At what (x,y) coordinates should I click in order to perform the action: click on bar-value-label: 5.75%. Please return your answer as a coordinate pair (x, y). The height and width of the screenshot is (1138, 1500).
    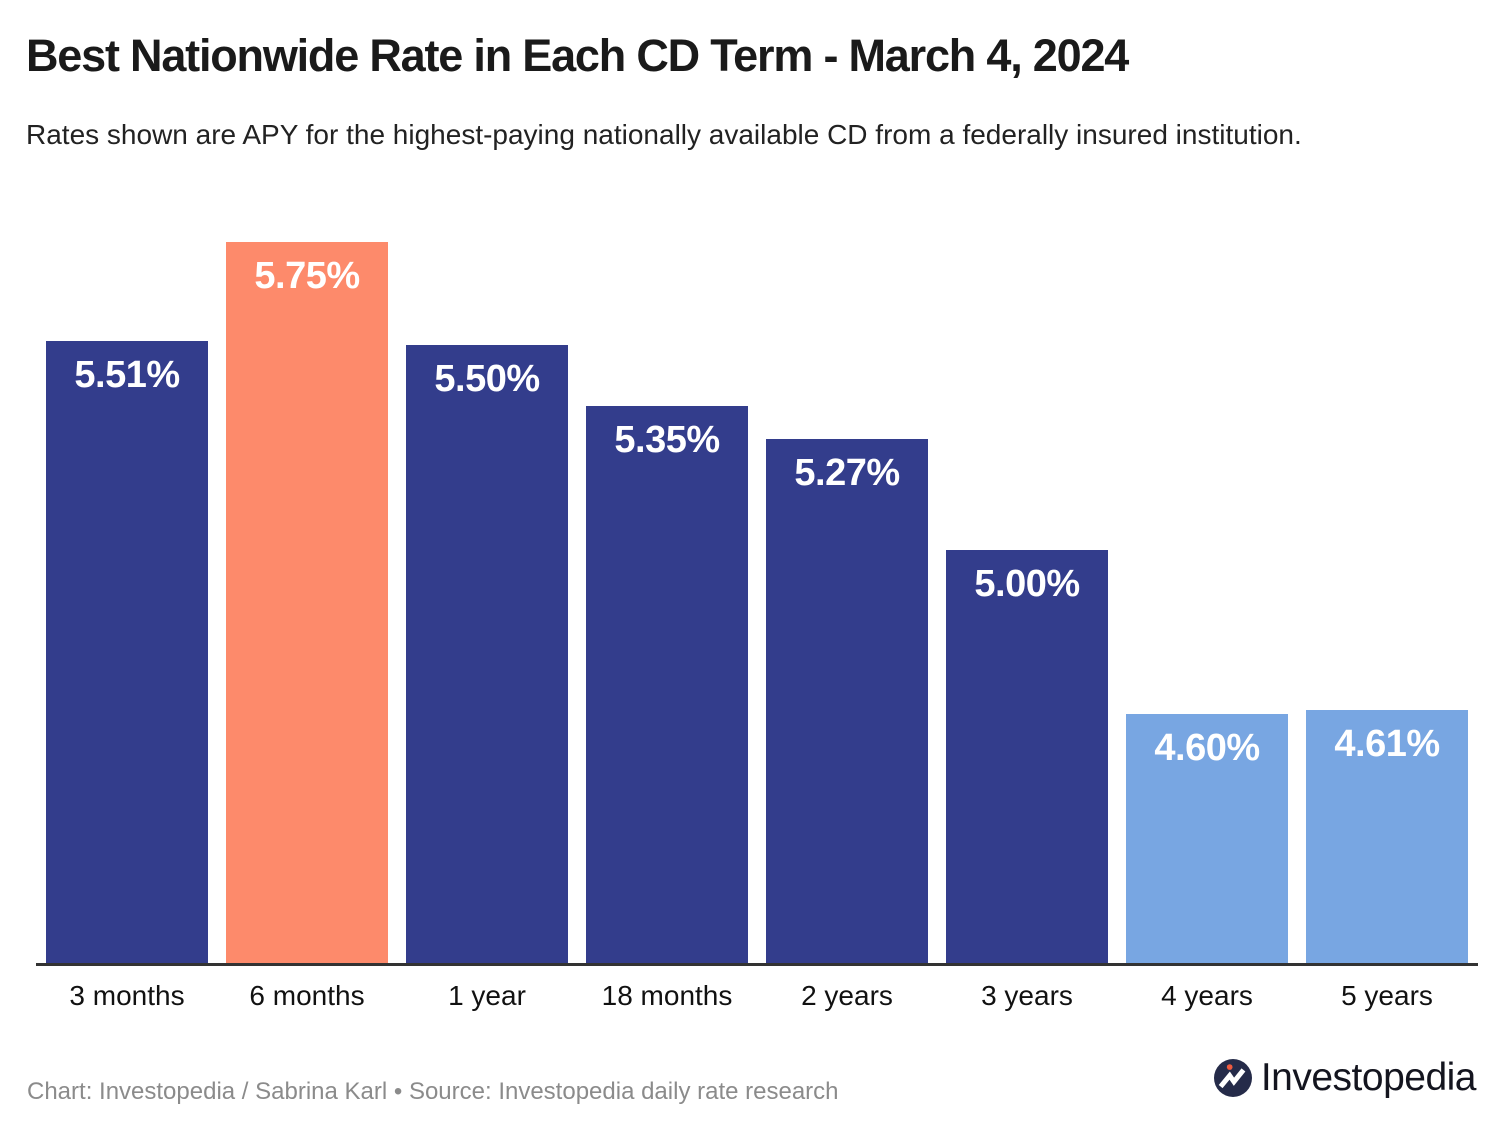
    Looking at the image, I should click on (307, 276).